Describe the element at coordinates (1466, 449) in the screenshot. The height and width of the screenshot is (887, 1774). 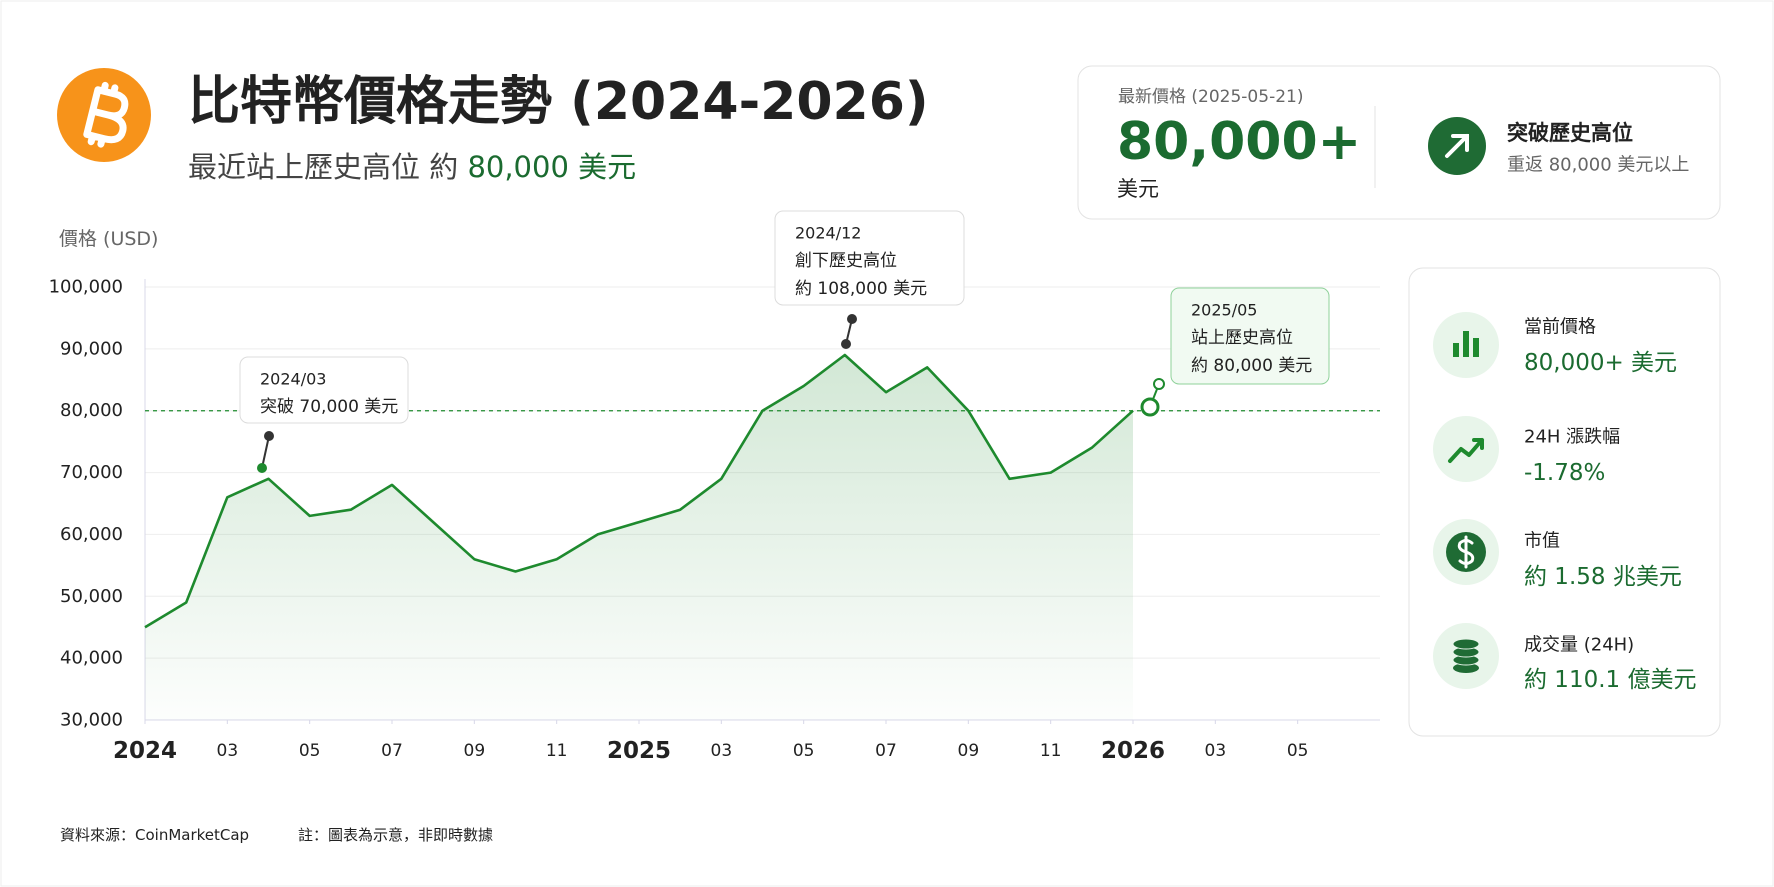
I see `icon-trend` at that location.